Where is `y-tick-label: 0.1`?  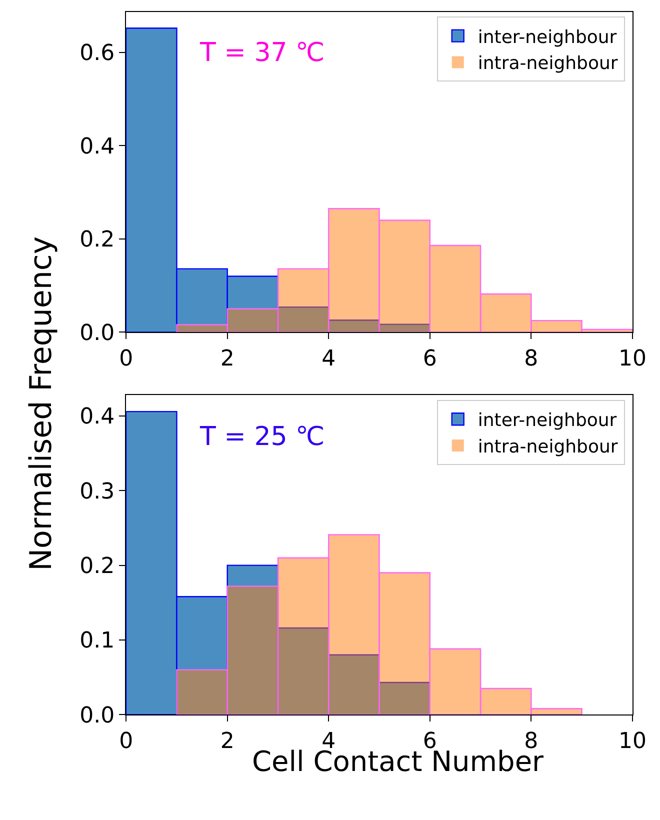
y-tick-label: 0.1 is located at coordinates (97, 641).